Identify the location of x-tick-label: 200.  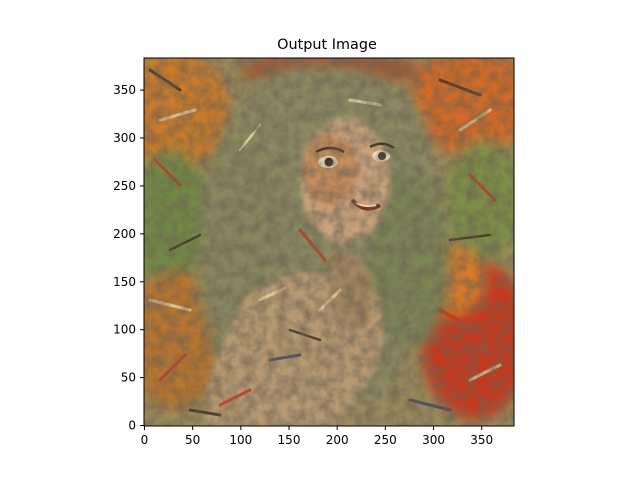
(337, 440).